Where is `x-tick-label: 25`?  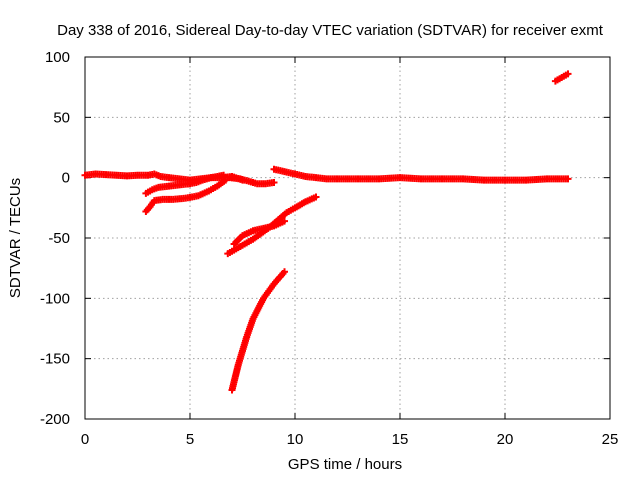 x-tick-label: 25 is located at coordinates (610, 439).